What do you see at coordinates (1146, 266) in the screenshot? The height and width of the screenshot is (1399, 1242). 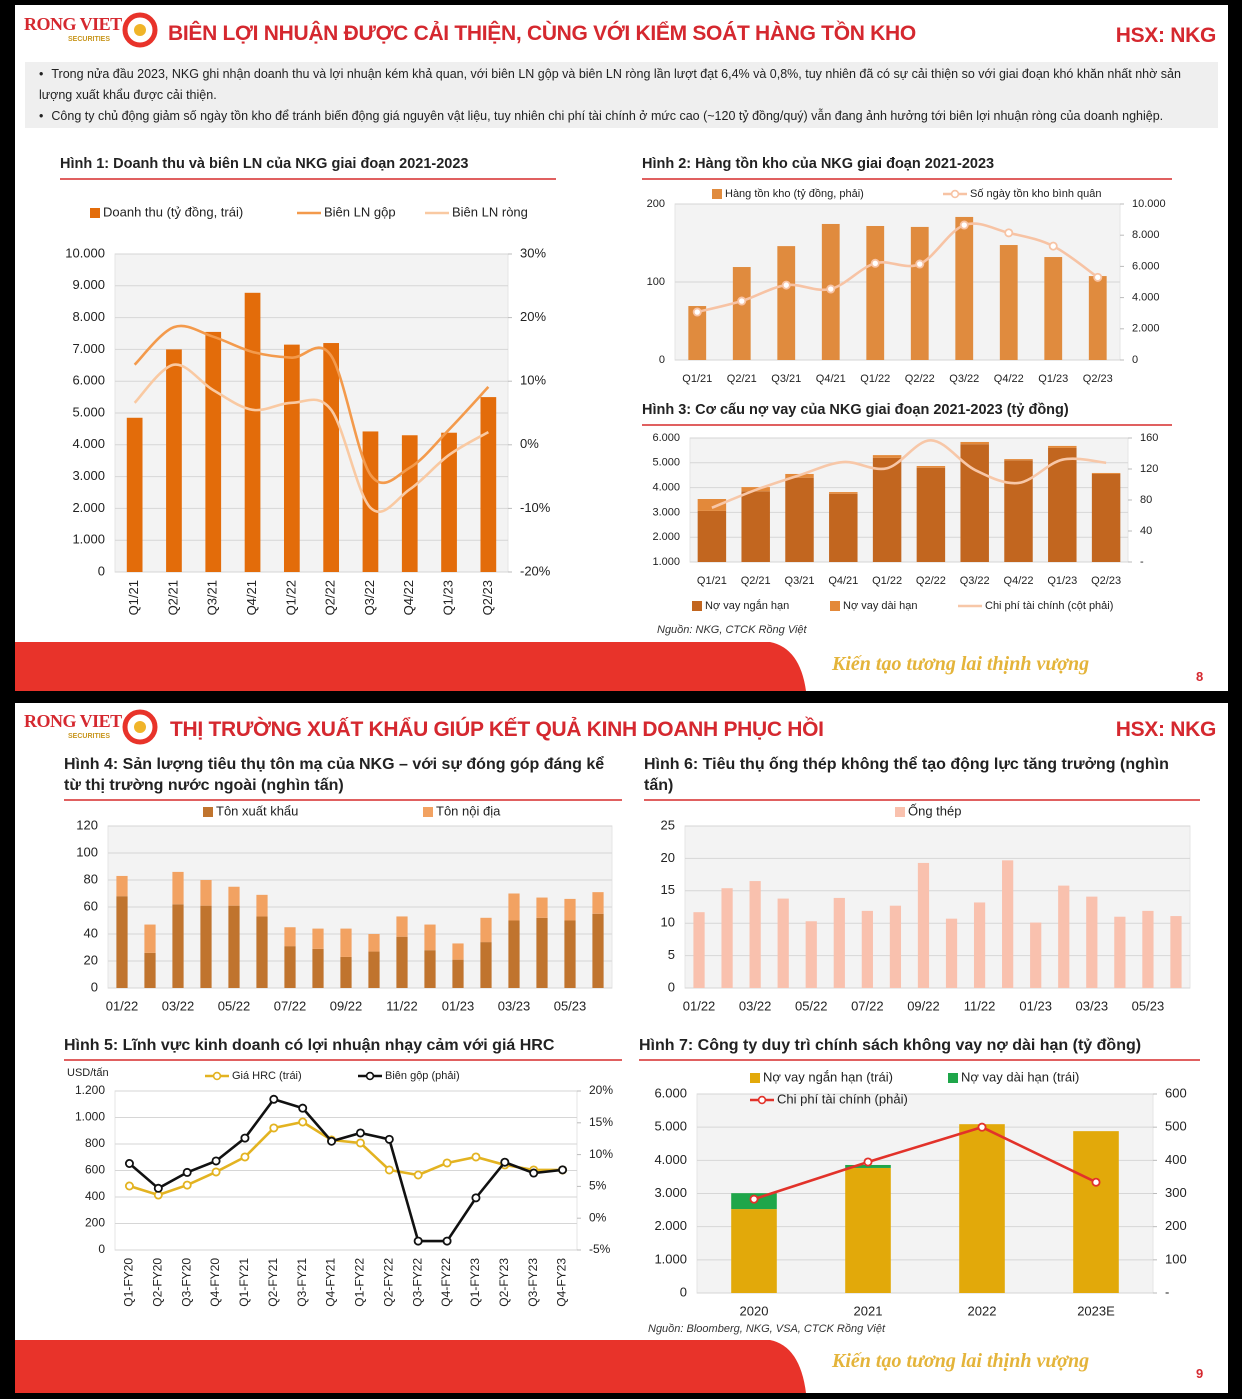 I see `y2-tick-label: 6.000` at bounding box center [1146, 266].